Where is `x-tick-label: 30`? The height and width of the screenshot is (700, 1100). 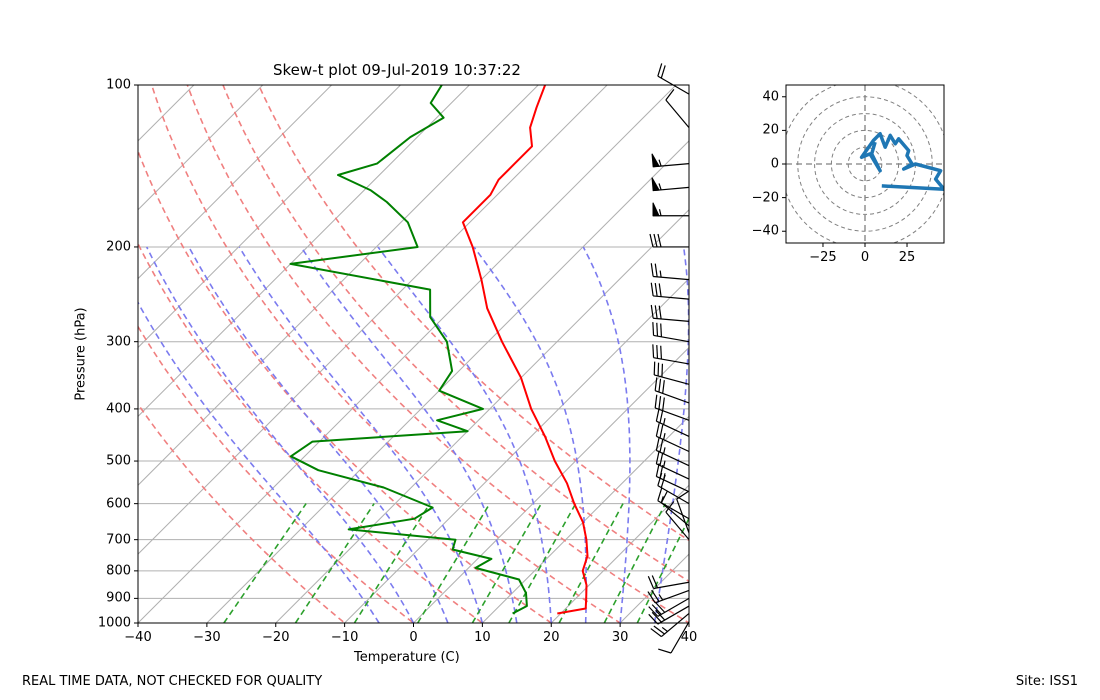
x-tick-label: 30 is located at coordinates (620, 637).